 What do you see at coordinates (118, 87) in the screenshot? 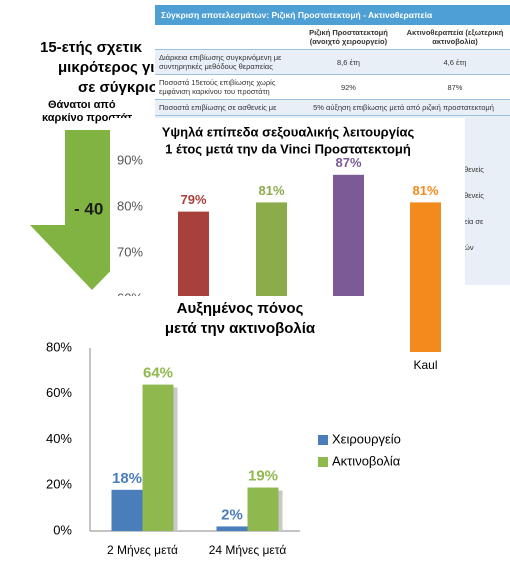
I see `slide-title: σε σύγκρισ` at bounding box center [118, 87].